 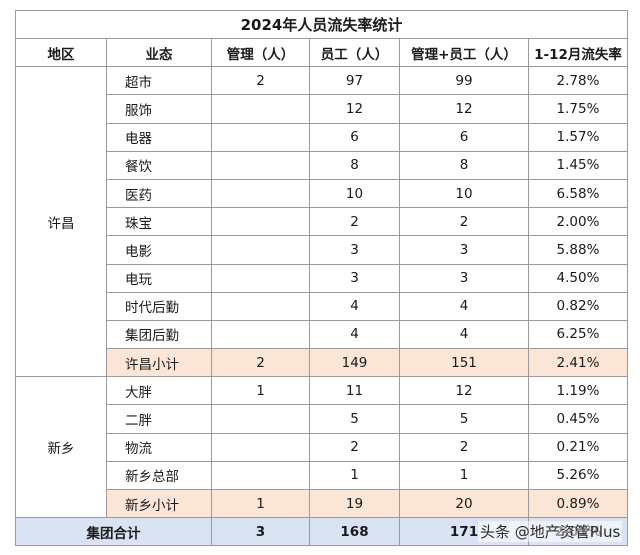 What do you see at coordinates (61, 52) in the screenshot?
I see `header-region: 地区` at bounding box center [61, 52].